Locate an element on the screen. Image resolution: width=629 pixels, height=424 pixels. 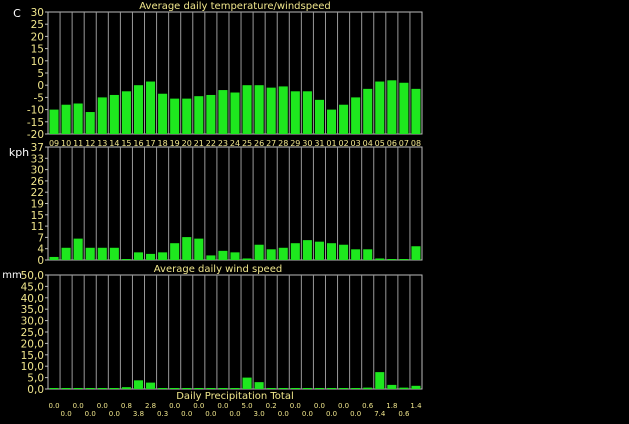
temperature-ytick-label: 20 is located at coordinates (37, 37).